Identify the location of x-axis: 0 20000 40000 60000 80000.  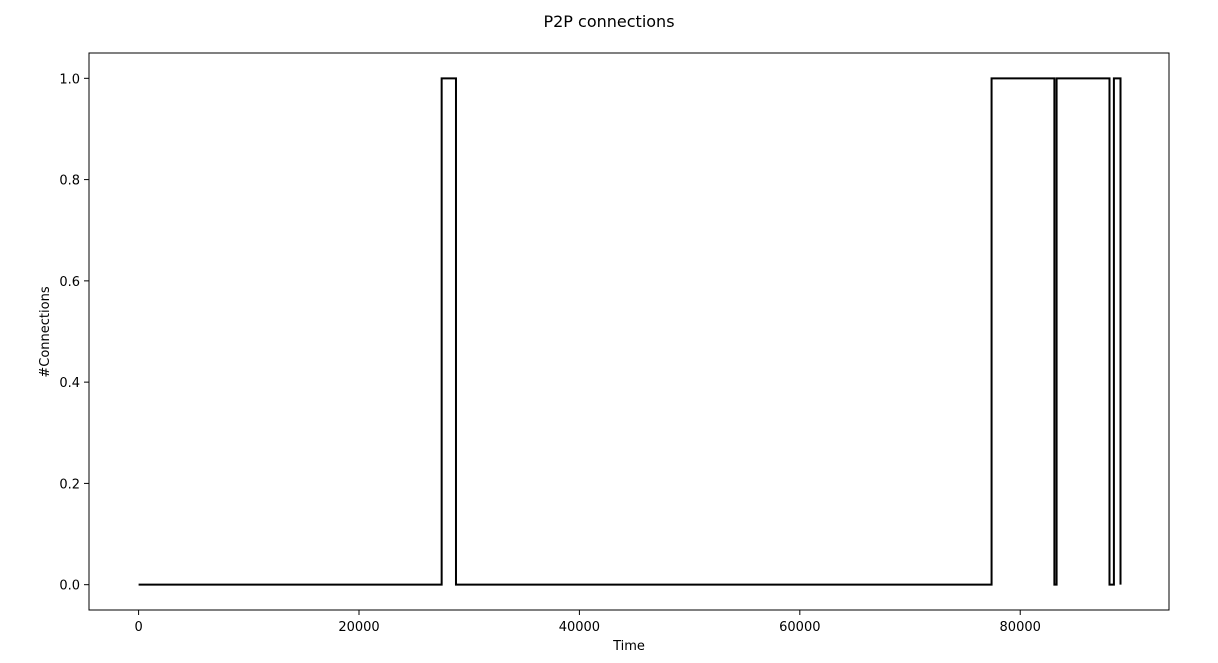
(587, 622).